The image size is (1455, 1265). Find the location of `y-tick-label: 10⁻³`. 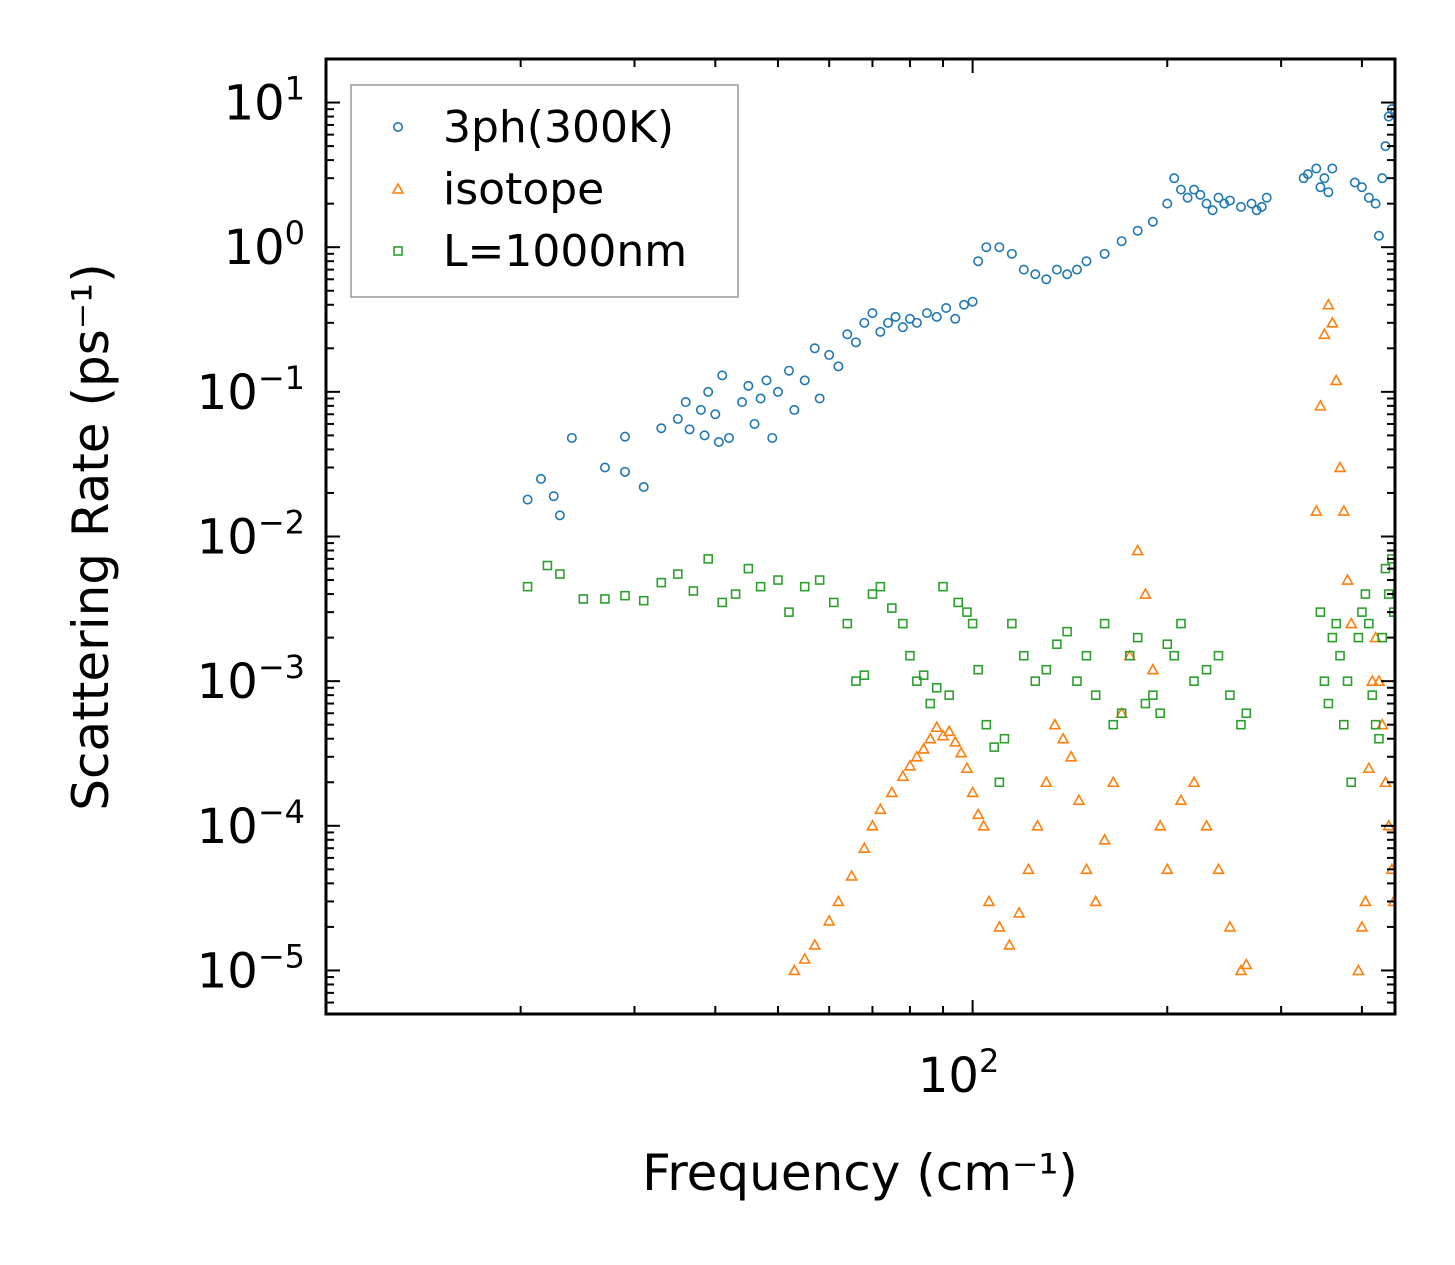

y-tick-label: 10⁻³ is located at coordinates (251, 679).